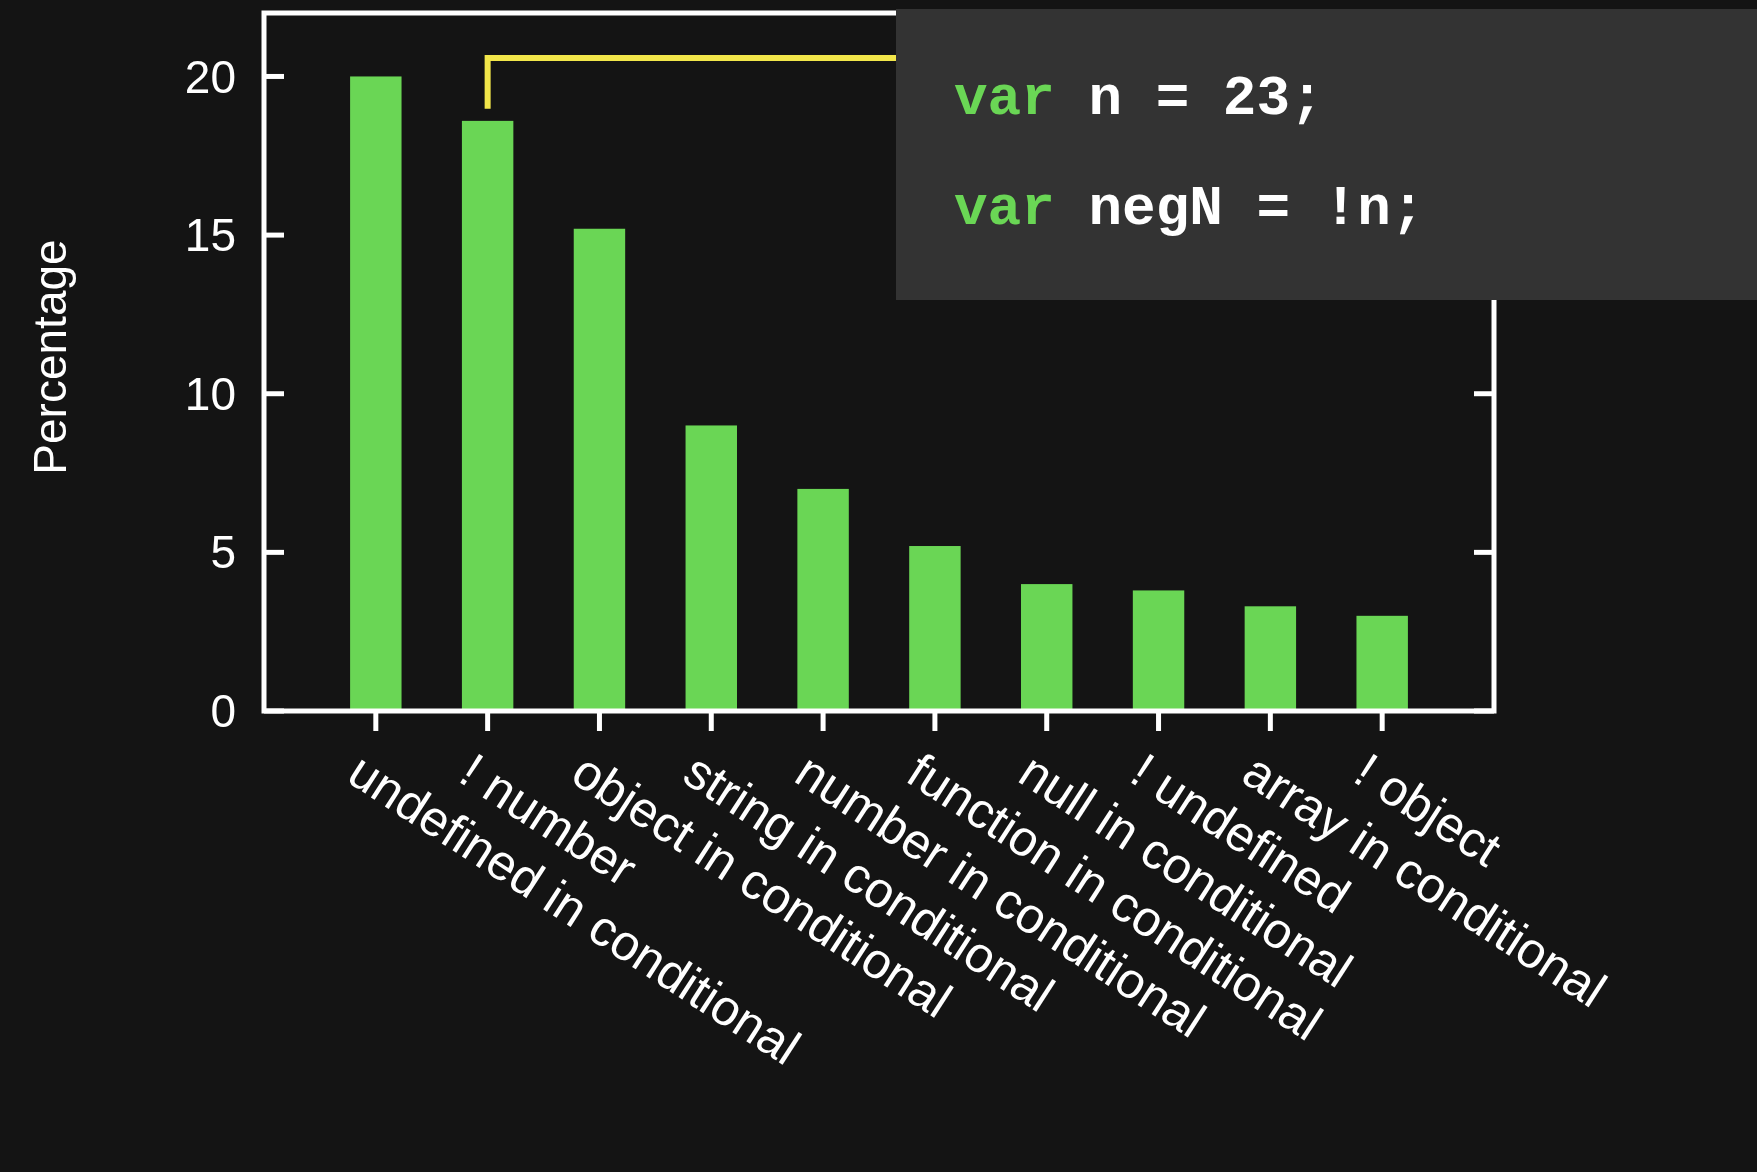  Describe the element at coordinates (1139, 99) in the screenshot. I see `annotation: var n = 23;` at that location.